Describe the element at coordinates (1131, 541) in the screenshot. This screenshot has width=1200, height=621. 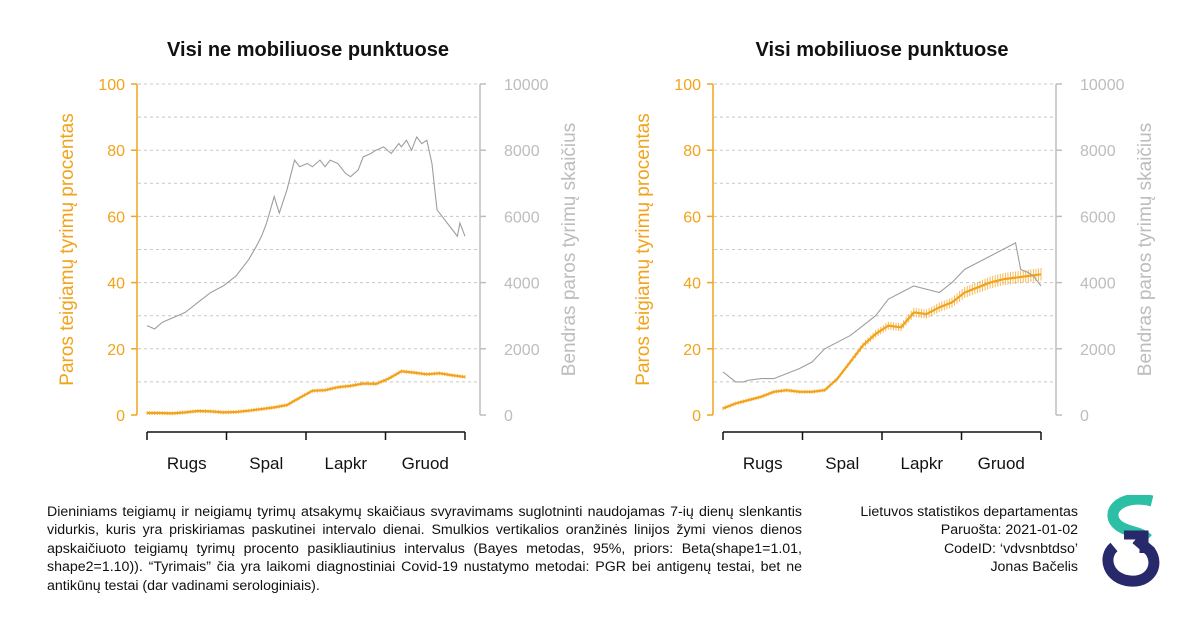
I see `statistics-lithuania-logo-icon` at that location.